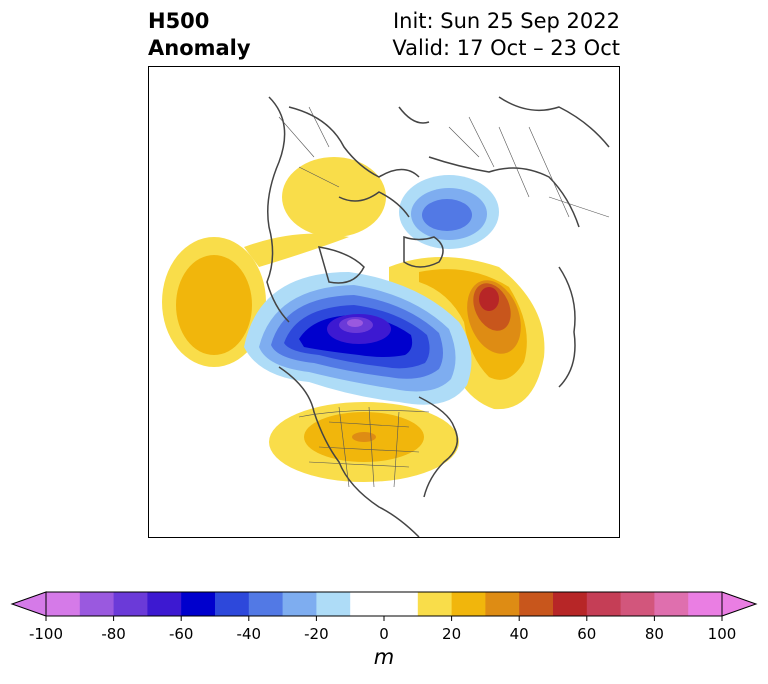  Describe the element at coordinates (654, 634) in the screenshot. I see `colorbar-tick-label: 80` at that location.